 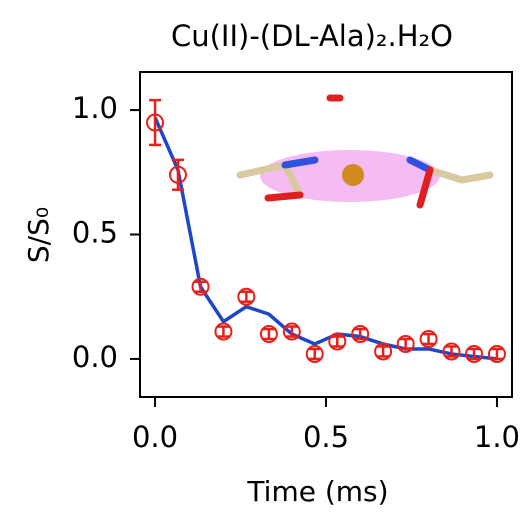 What do you see at coordinates (95, 357) in the screenshot?
I see `y-tick-label: 0.0` at bounding box center [95, 357].